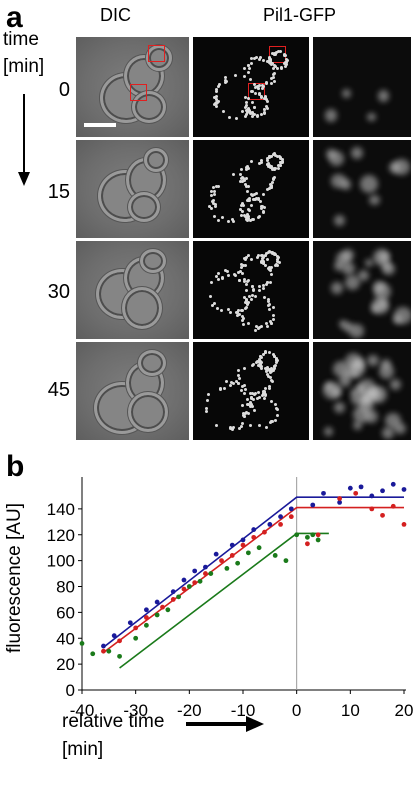 The image size is (420, 787). What do you see at coordinates (64, 90) in the screenshot?
I see `timepoint-label-0: 0` at bounding box center [64, 90].